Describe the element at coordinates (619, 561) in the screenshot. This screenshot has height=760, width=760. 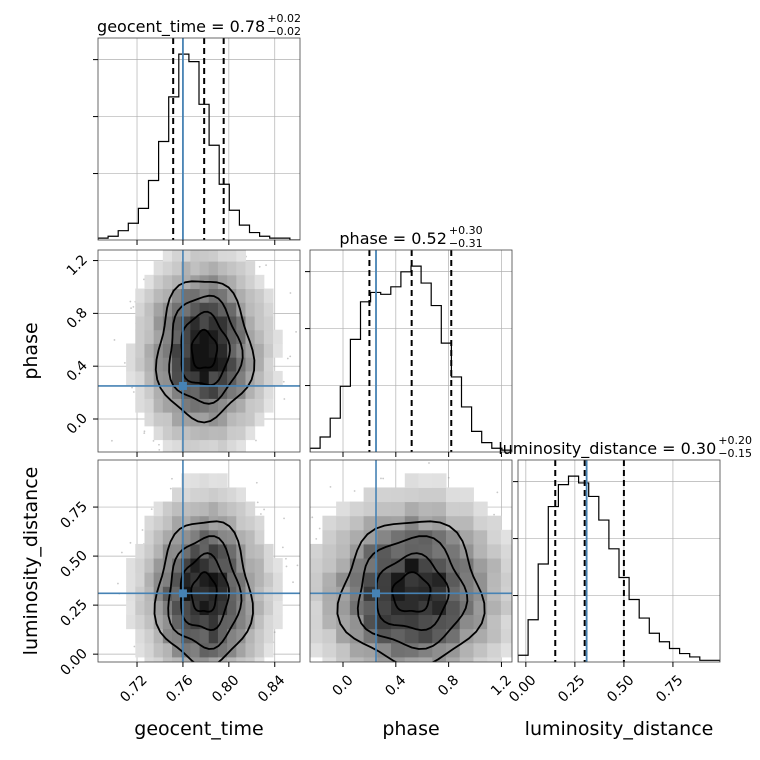
I see `panel-frame-luminosity_distance` at that location.